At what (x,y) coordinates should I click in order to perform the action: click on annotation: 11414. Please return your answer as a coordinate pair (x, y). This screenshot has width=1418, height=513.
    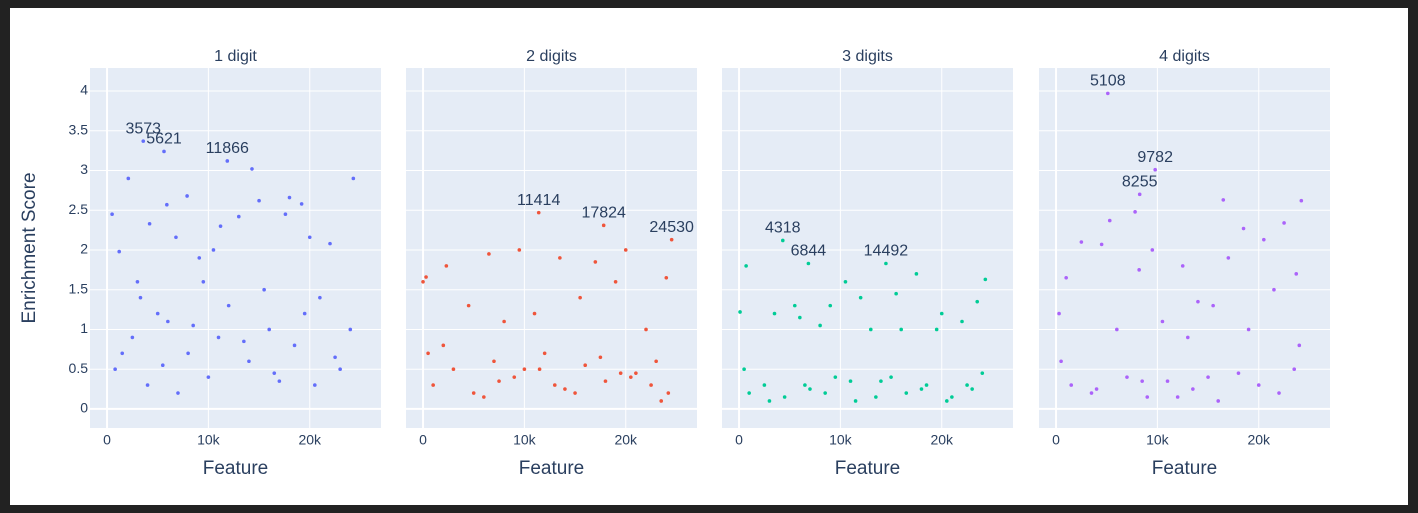
    Looking at the image, I should click on (538, 200).